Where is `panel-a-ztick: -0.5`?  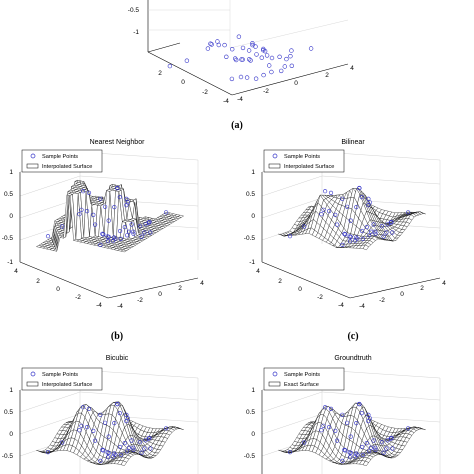
panel-a-ztick: -0.5 is located at coordinates (134, 10).